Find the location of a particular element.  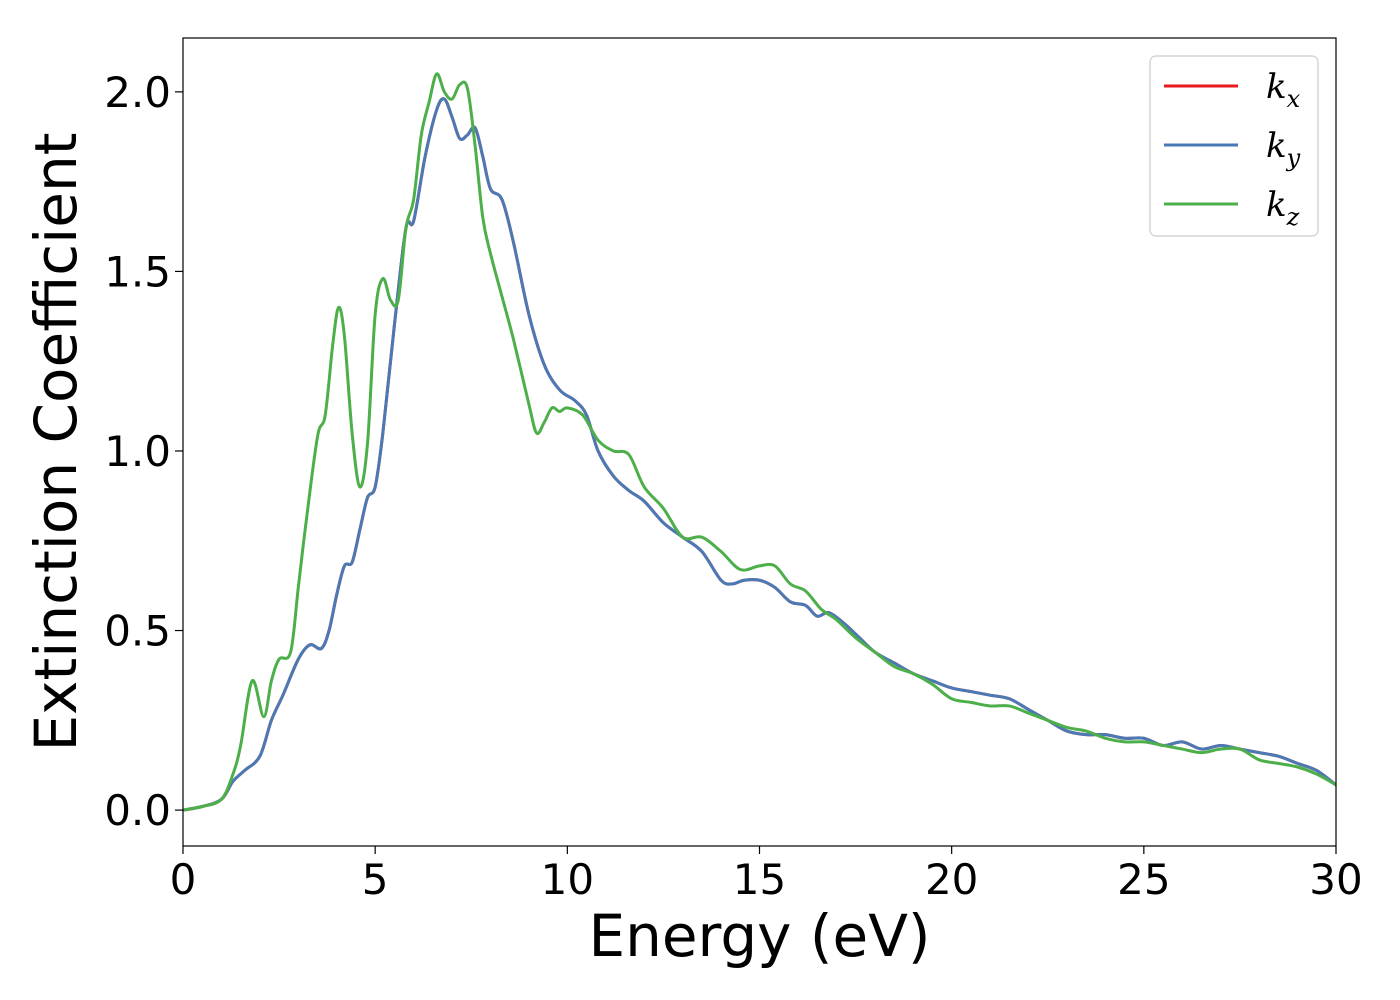

y-tick-label: 1.5 is located at coordinates (137, 271).